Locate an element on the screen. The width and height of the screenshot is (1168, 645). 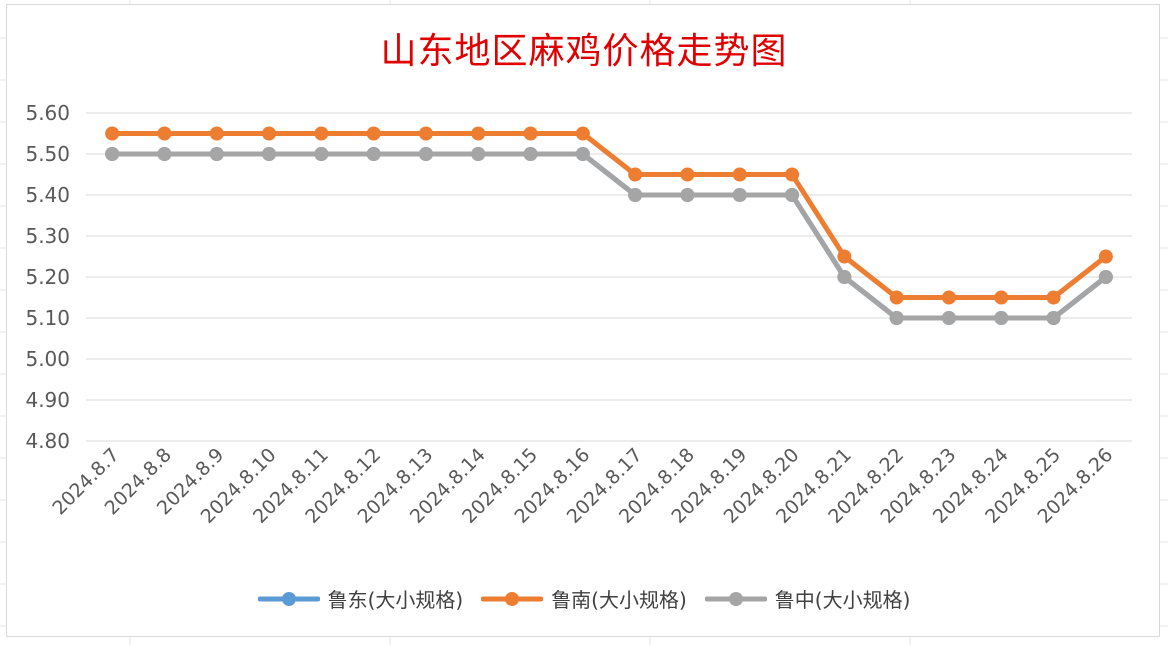
chart-legend: 鲁东(大小规格) 鲁南(大小规格) 鲁中(大小规格) is located at coordinates (584, 598).